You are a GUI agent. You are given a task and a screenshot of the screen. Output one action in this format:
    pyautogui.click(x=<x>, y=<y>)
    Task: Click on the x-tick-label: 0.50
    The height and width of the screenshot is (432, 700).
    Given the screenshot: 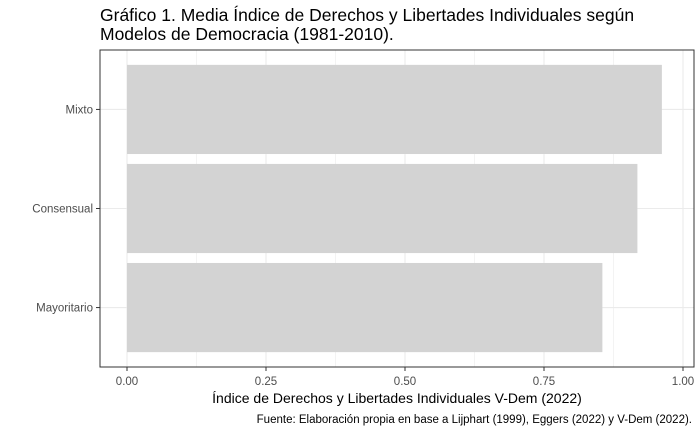 What is the action you would take?
    pyautogui.click(x=405, y=382)
    